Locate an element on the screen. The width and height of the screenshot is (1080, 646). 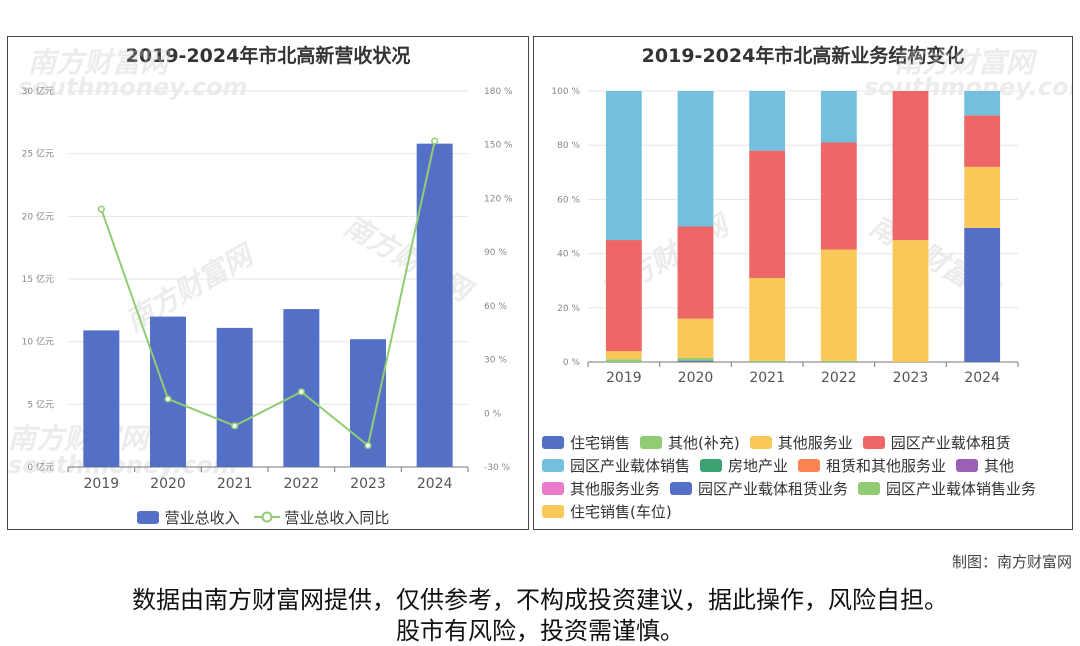
y-left-tick-label: 25 亿元 is located at coordinates (38, 154).